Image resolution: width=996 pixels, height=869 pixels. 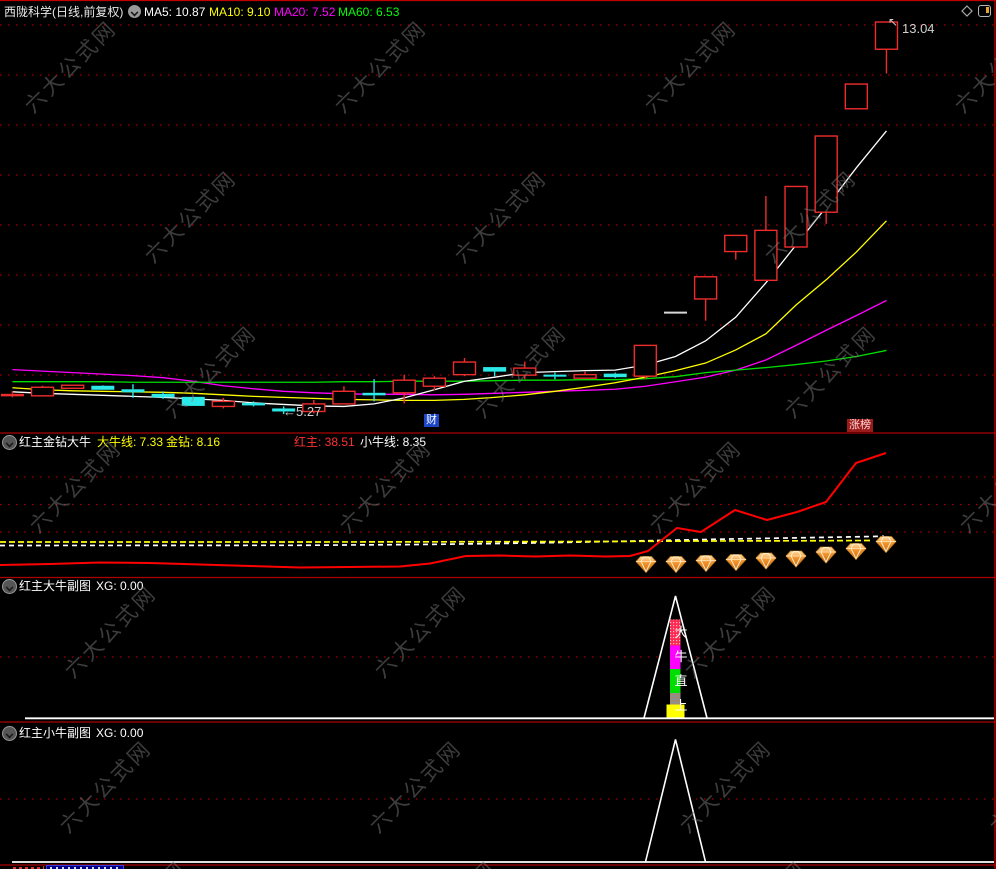 I want to click on split-window-icon, so click(x=984, y=11).